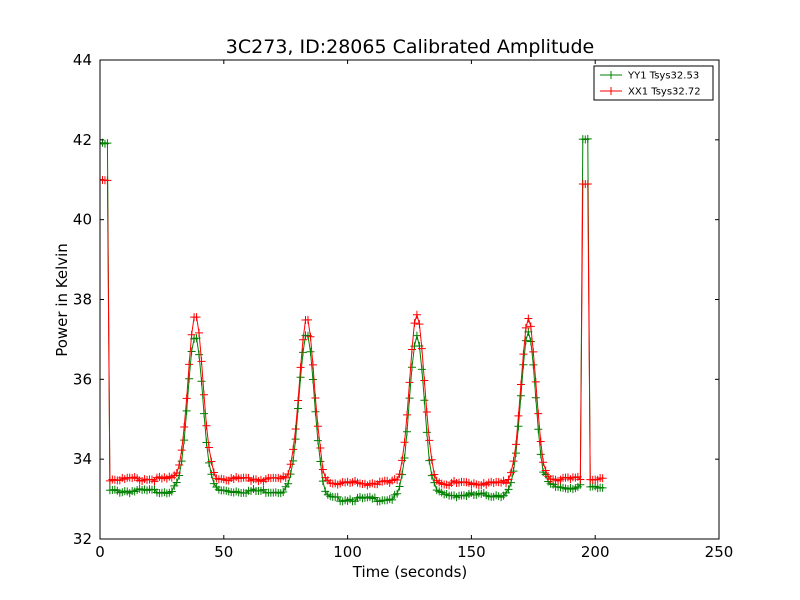 The height and width of the screenshot is (600, 800). Describe the element at coordinates (663, 76) in the screenshot. I see `legend-label: YY1 Tsys32.53` at that location.